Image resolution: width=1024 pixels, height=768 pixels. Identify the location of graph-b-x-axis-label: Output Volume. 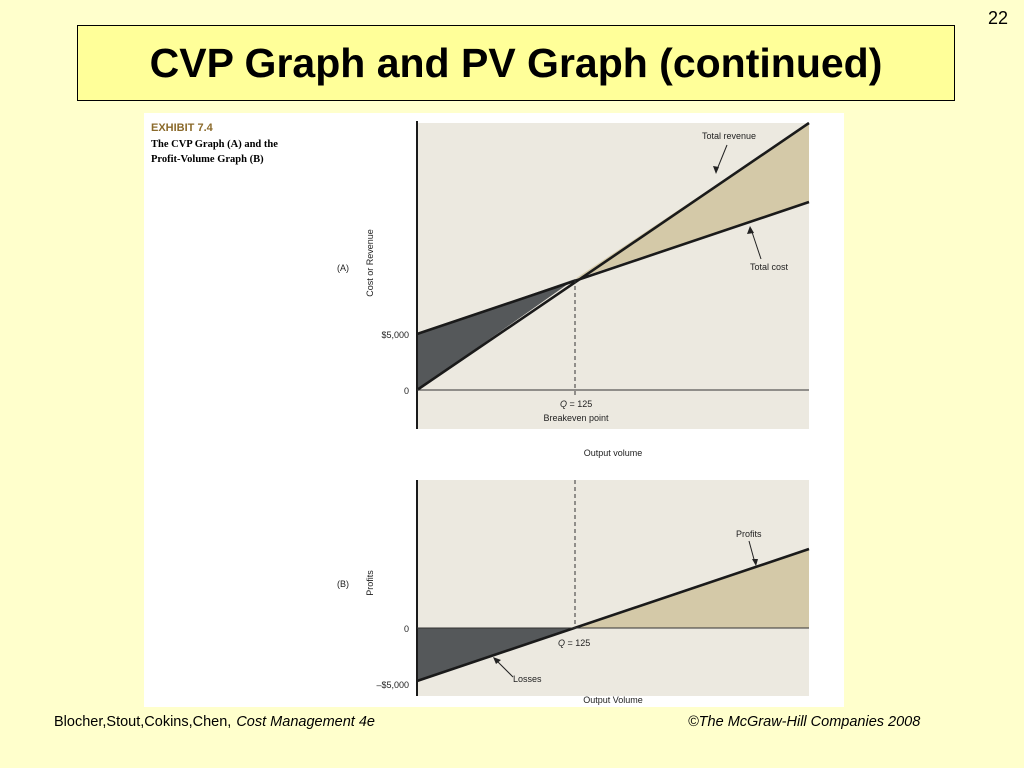
(613, 700).